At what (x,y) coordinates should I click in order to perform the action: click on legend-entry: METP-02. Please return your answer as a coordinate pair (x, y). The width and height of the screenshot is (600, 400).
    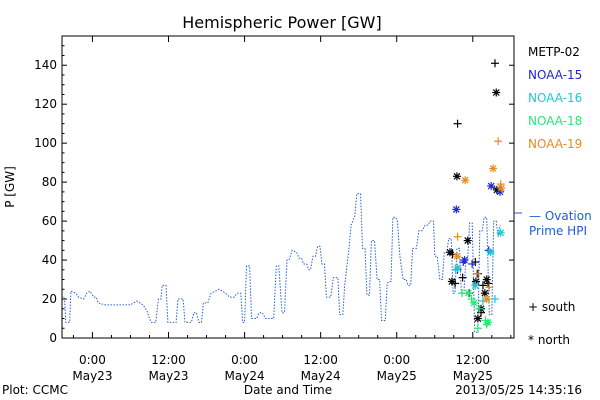
    Looking at the image, I should click on (554, 52).